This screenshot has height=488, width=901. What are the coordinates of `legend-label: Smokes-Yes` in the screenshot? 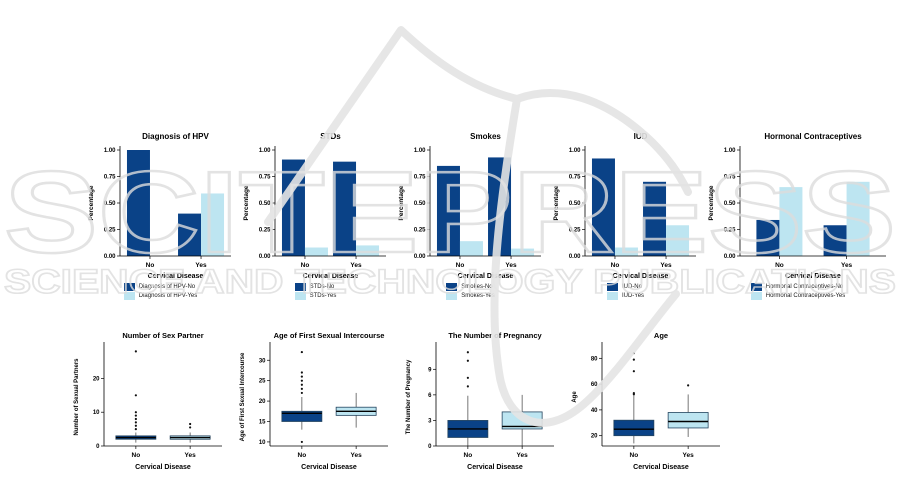 It's located at (478, 296).